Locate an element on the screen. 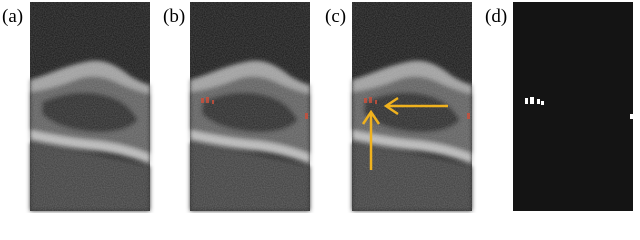  arrows is located at coordinates (404, 133).